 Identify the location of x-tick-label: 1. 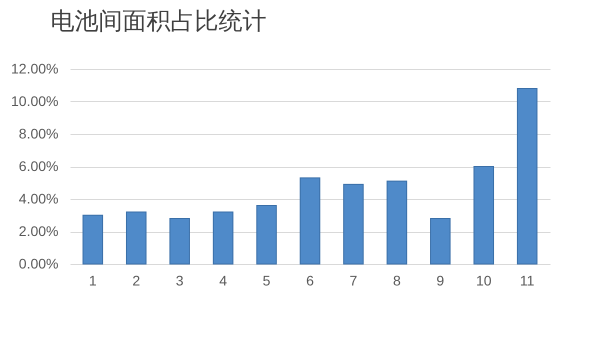
(92, 280).